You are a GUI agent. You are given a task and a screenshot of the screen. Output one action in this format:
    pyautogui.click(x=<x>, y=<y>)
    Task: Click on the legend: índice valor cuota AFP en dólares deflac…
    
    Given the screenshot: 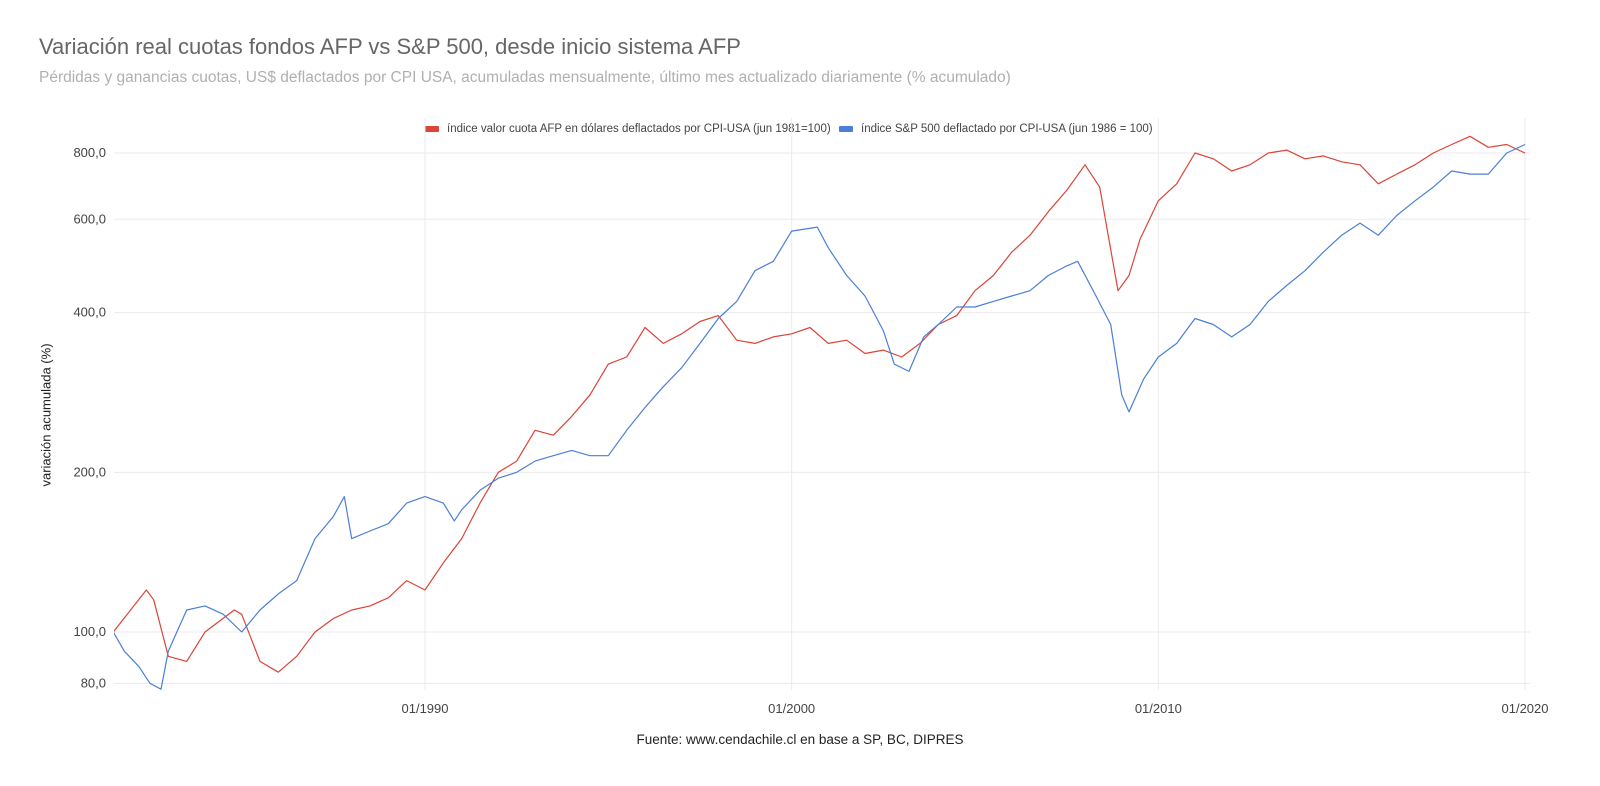 What is the action you would take?
    pyautogui.click(x=800, y=133)
    